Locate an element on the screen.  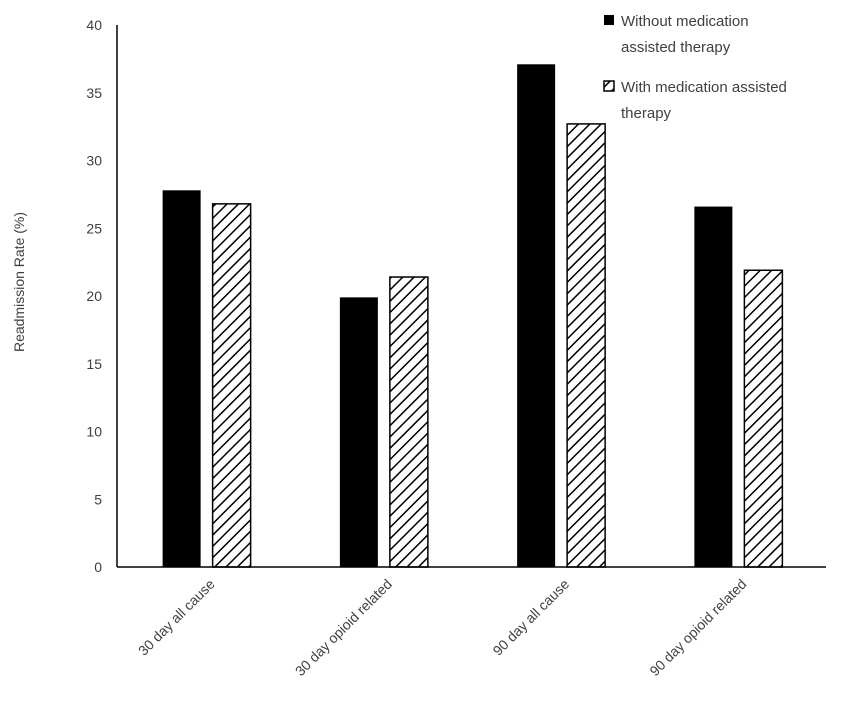
legend-swatch-hatched is located at coordinates (609, 86).